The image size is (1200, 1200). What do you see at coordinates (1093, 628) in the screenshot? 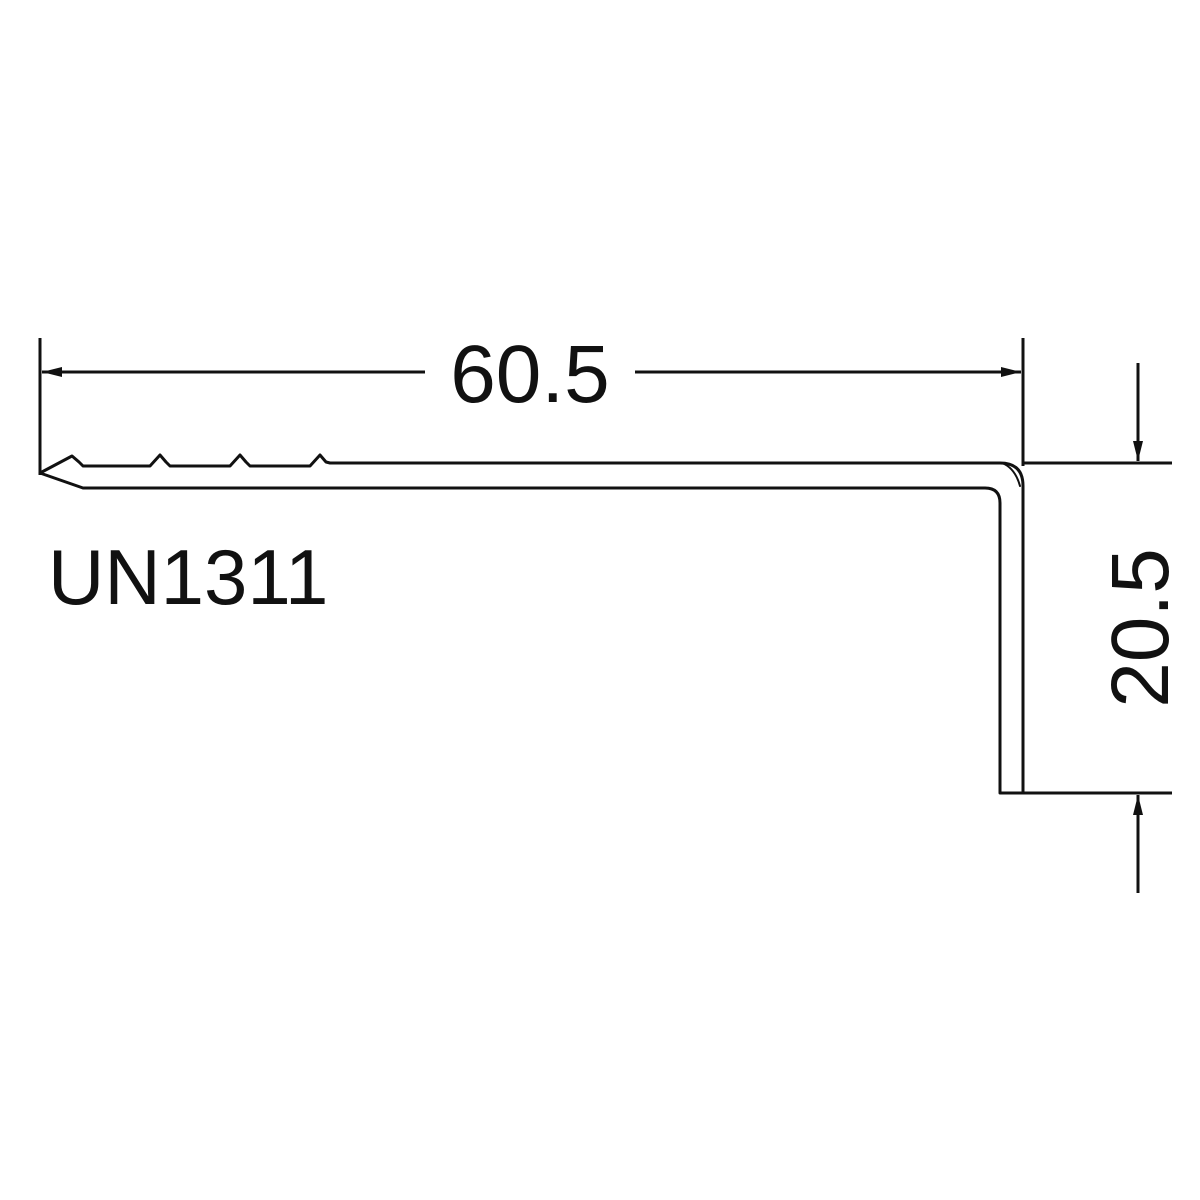
I see `height-dimension: 20.5` at bounding box center [1093, 628].